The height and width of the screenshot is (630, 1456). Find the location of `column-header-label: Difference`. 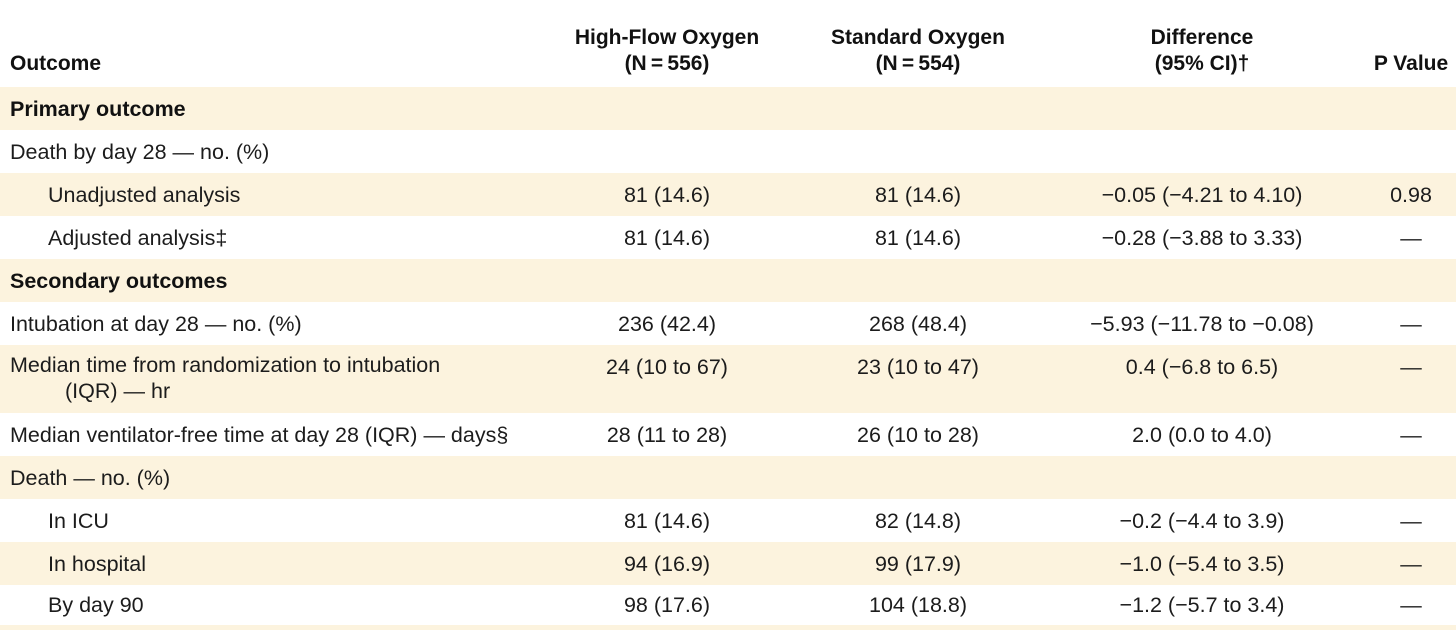

column-header-label: Difference is located at coordinates (1202, 37).